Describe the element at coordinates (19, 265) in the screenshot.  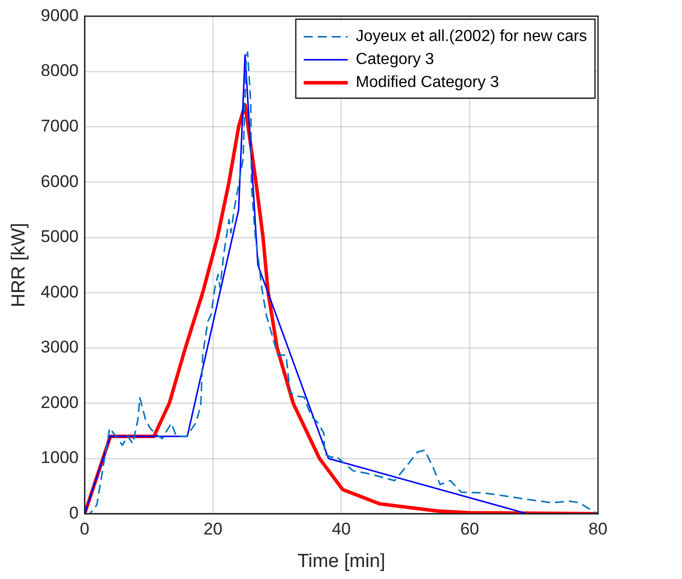
I see `y-axis-title: HRR [kW]` at that location.